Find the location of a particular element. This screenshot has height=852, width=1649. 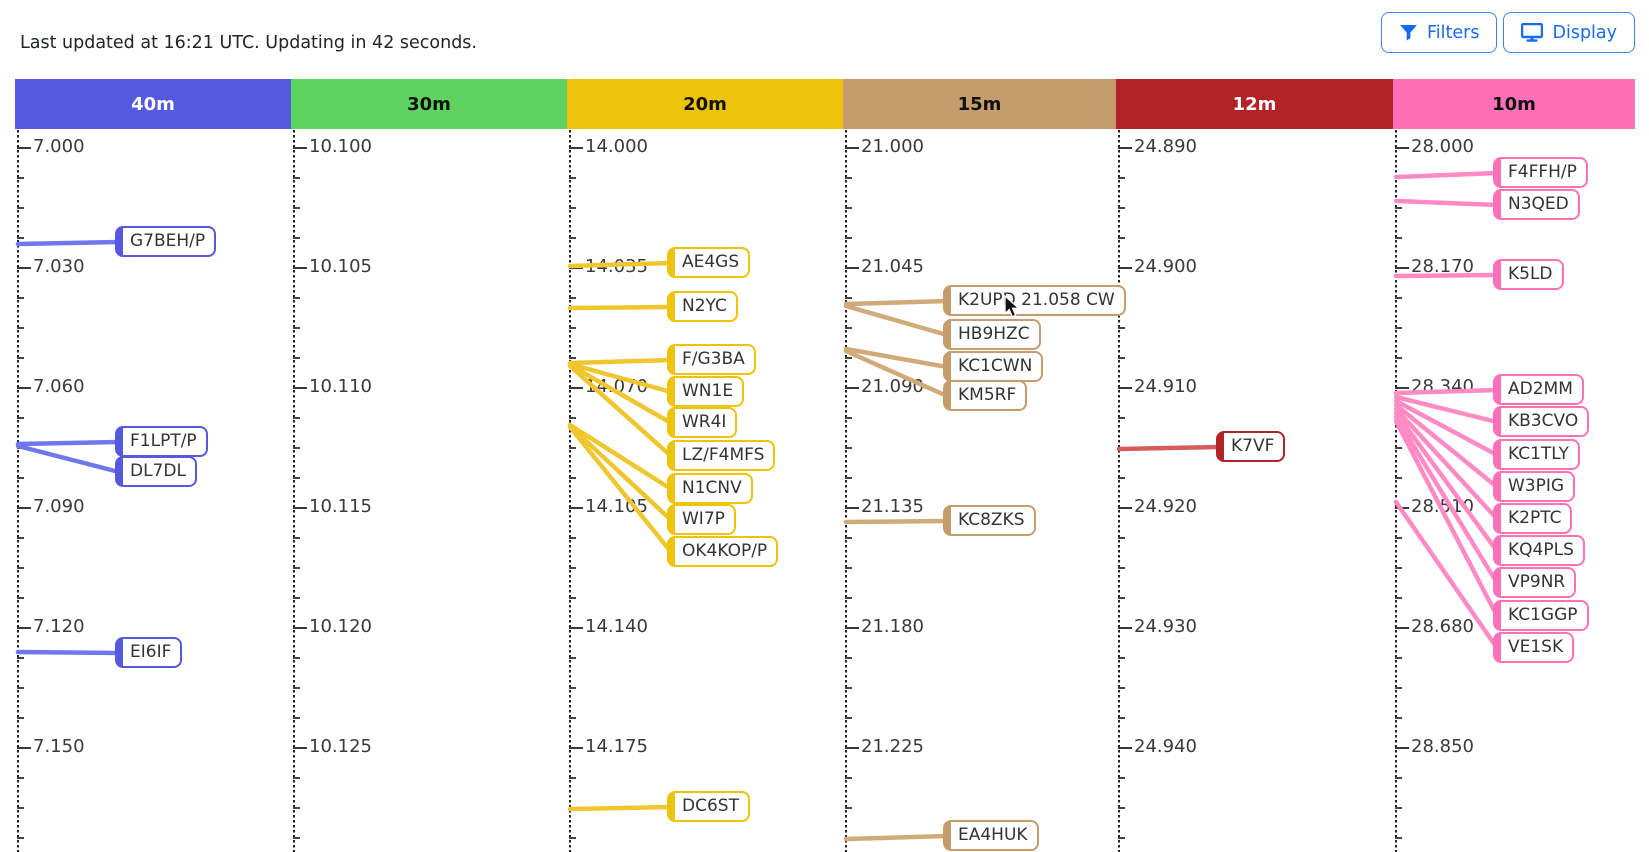

spot-label: KB3CVO is located at coordinates (1541, 421).